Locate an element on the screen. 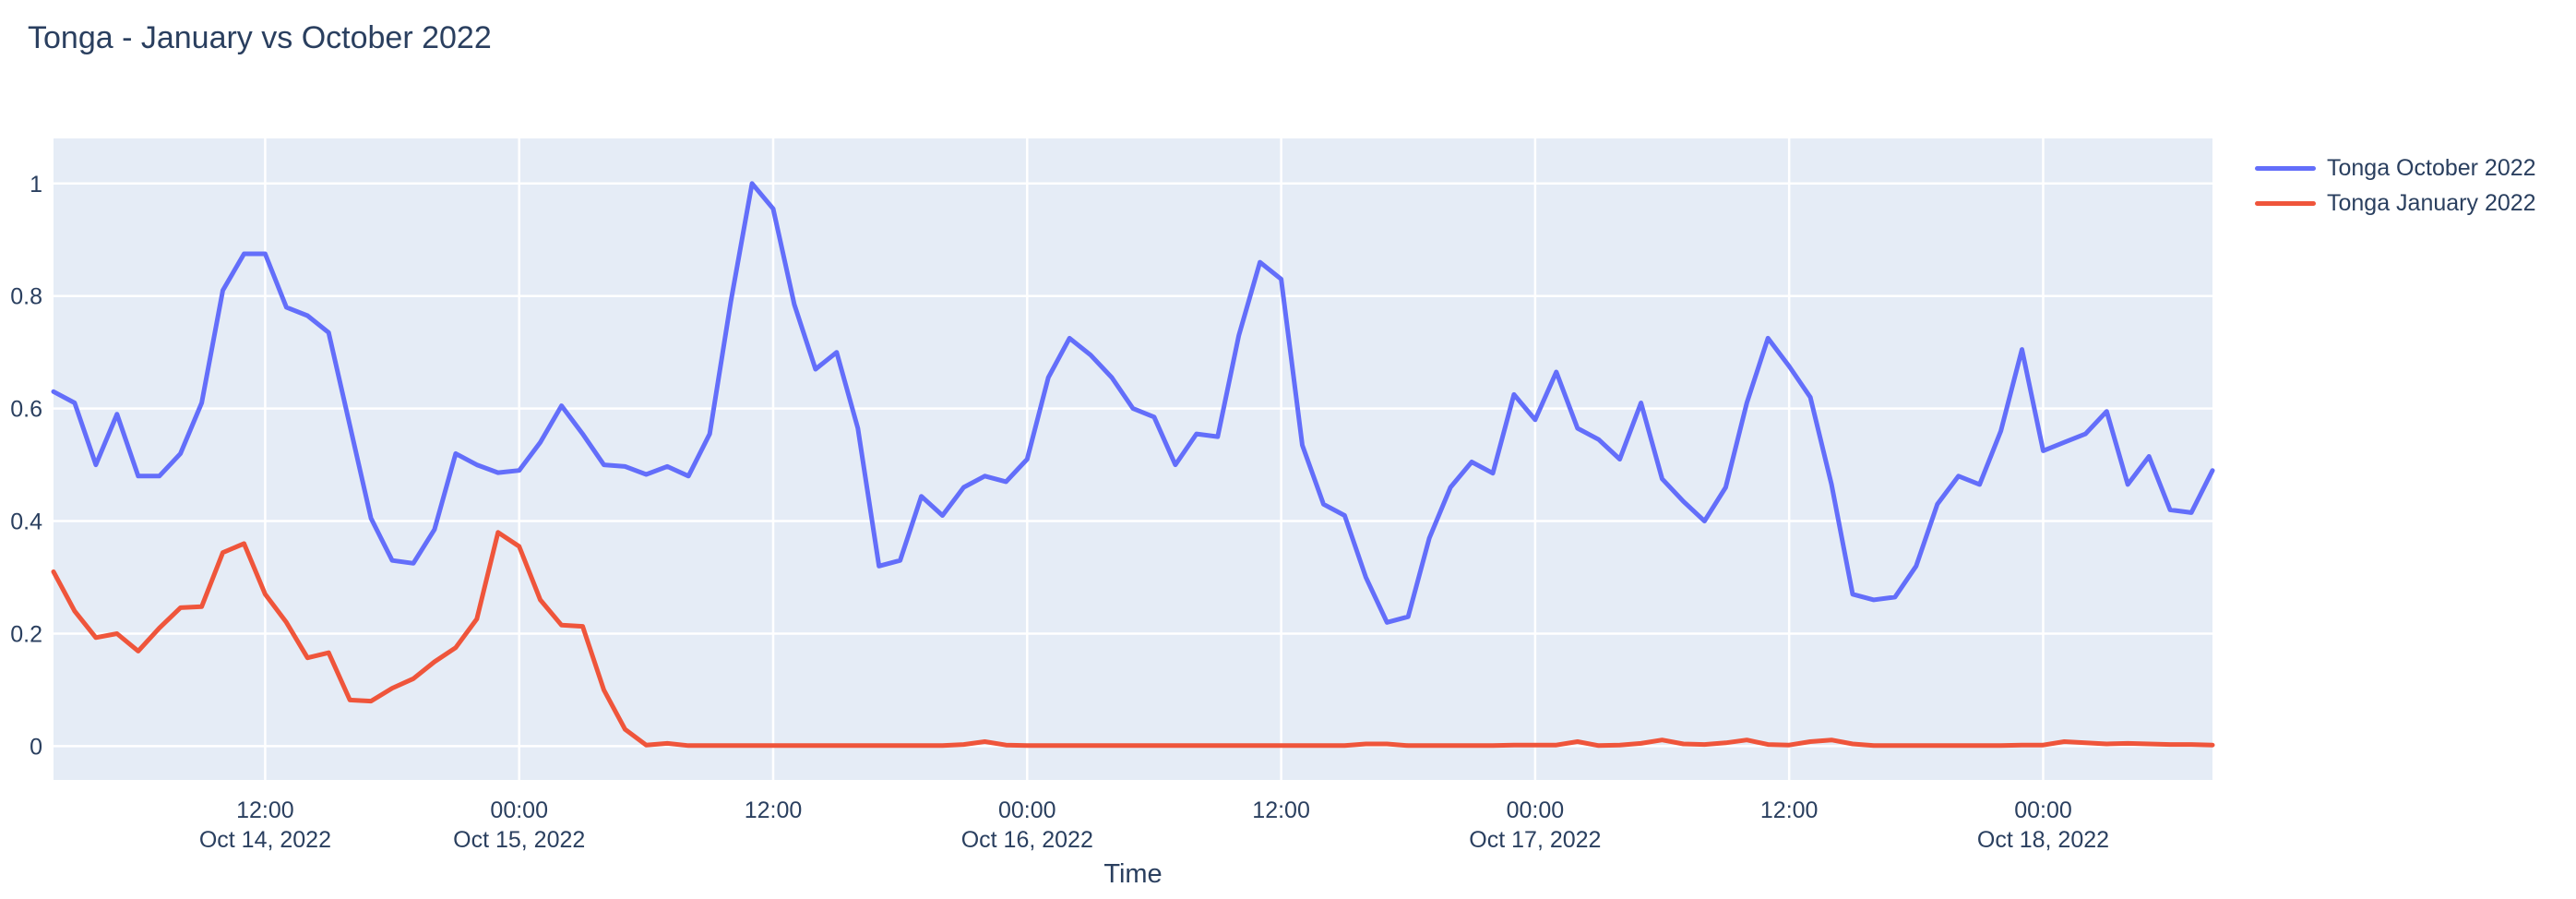 The width and height of the screenshot is (2576, 899). x-tick-label-date: Oct 16, 2022 is located at coordinates (1027, 840).